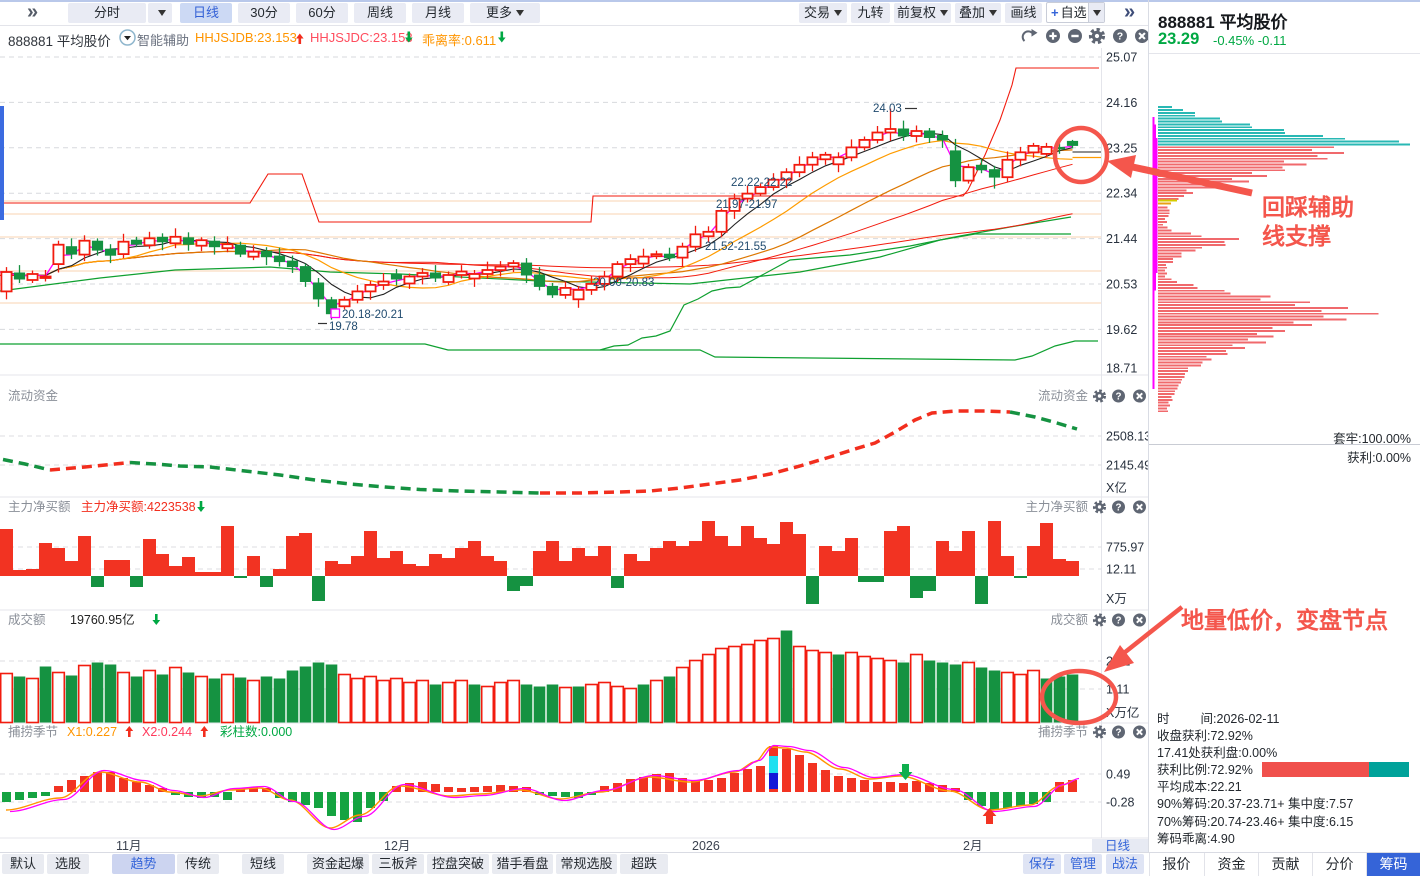  I want to click on svg-text: 2145.49, so click(1127, 466).